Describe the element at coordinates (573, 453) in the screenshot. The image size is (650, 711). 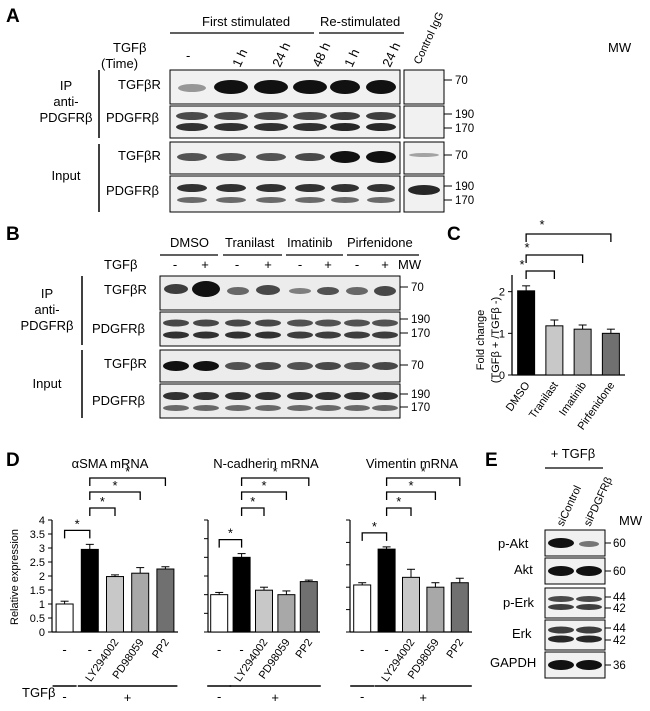
I see `panel-e-header: + TGFβ` at that location.